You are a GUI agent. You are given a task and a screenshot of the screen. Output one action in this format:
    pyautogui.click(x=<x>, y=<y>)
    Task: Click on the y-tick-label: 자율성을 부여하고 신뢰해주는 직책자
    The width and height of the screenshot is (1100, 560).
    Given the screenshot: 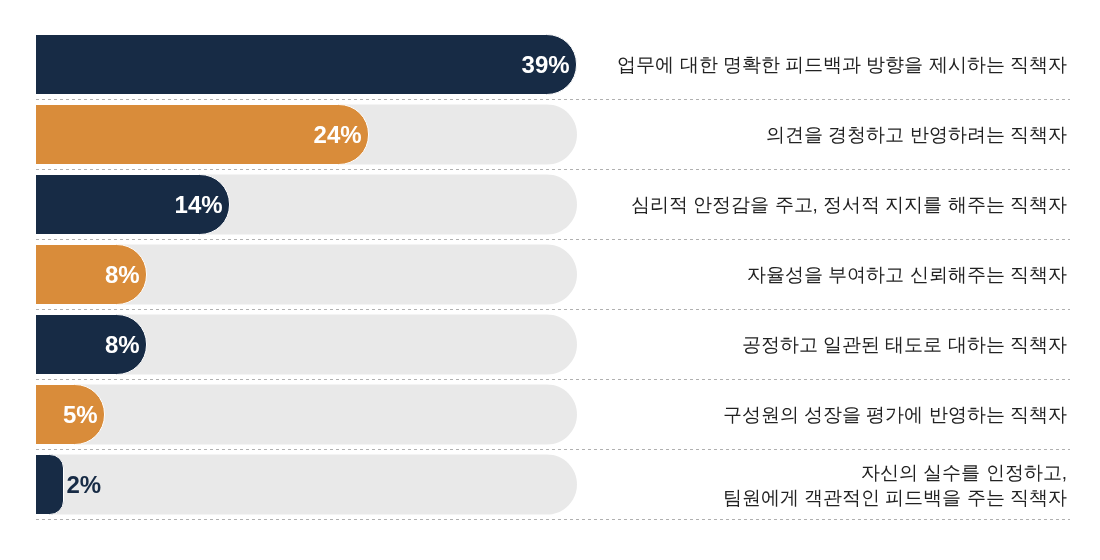 What is the action you would take?
    pyautogui.click(x=907, y=275)
    